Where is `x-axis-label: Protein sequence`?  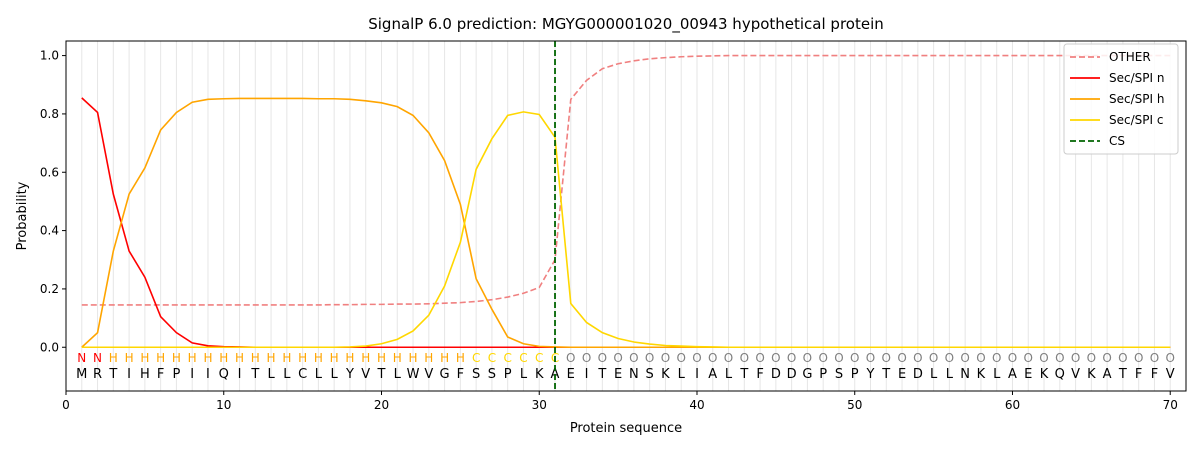
x-axis-label: Protein sequence is located at coordinates (626, 428).